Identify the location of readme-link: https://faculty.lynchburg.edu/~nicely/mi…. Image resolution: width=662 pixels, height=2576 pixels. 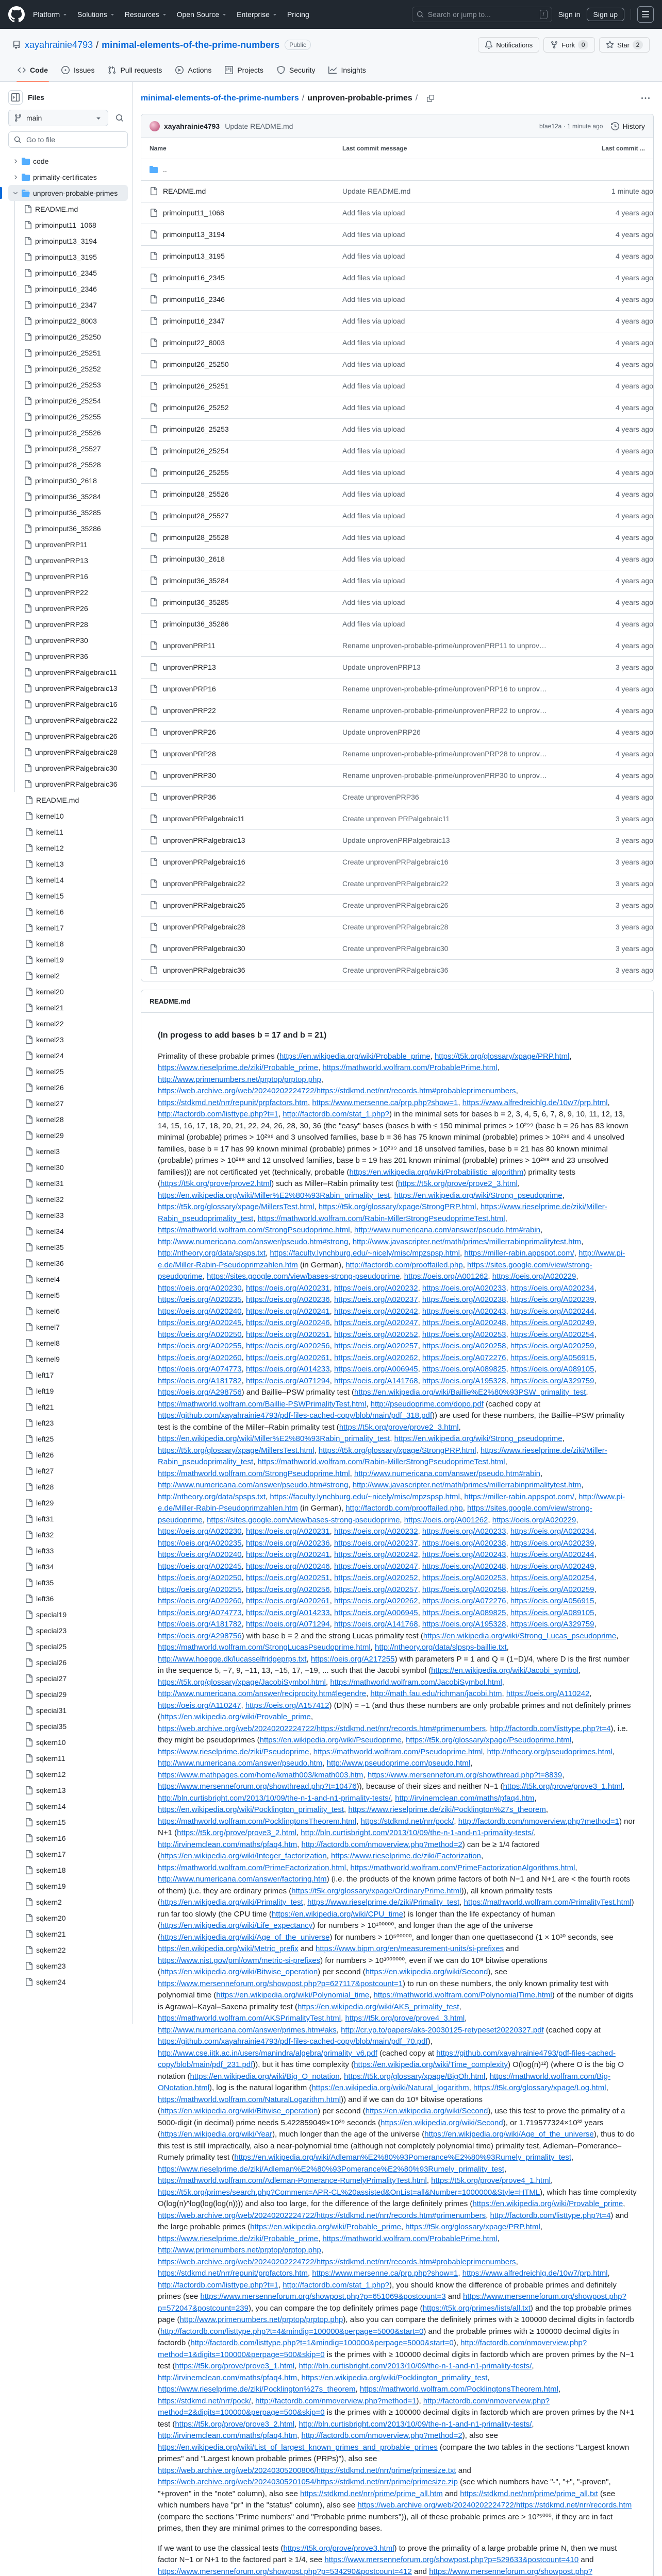
(365, 1253).